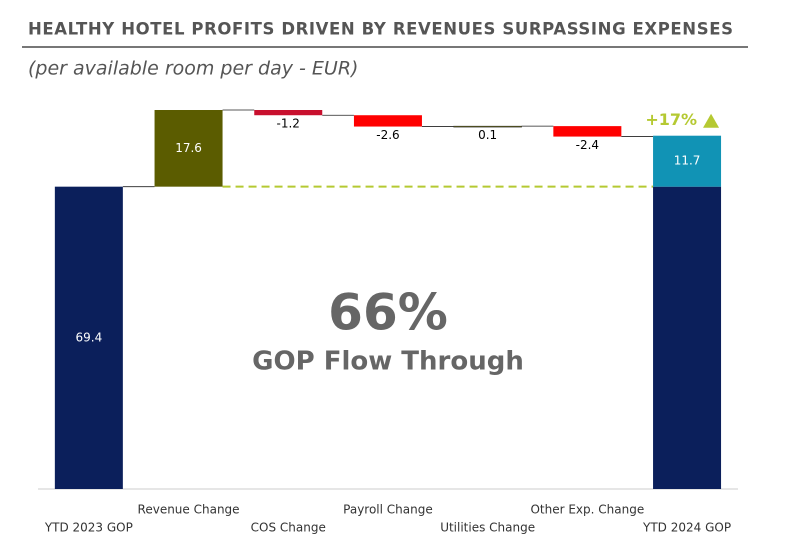  I want to click on value-label: -2.4, so click(587, 145).